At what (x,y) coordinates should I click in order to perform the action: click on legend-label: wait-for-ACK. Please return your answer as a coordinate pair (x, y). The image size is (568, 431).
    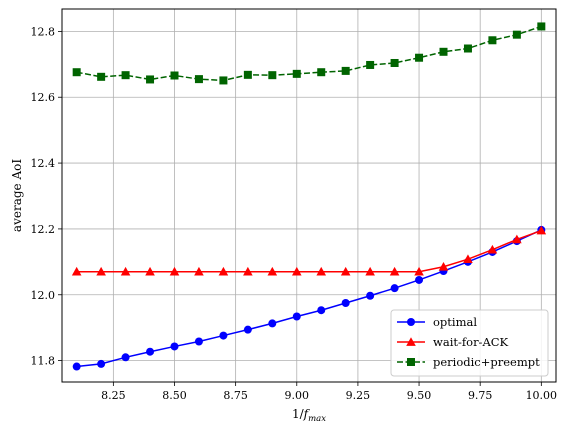
    Looking at the image, I should click on (471, 342).